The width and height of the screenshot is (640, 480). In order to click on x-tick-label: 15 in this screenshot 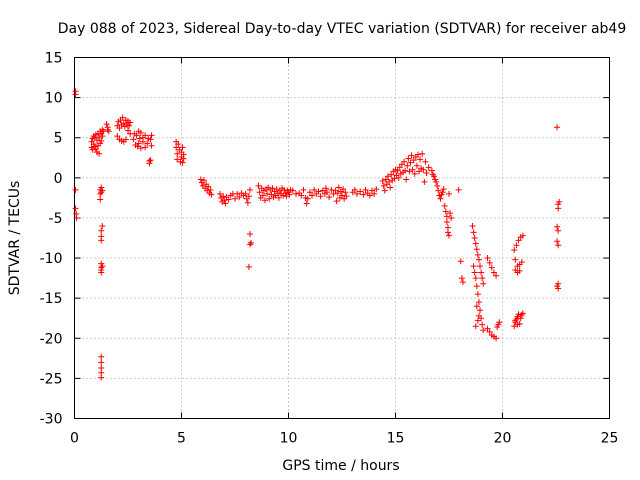, I will do `click(396, 439)`.